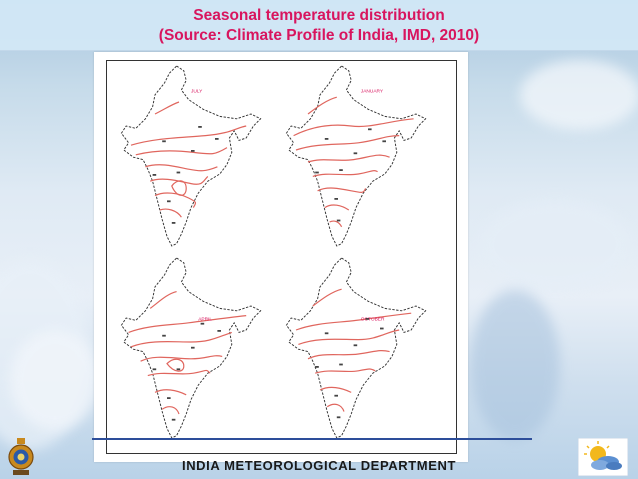  What do you see at coordinates (372, 91) in the screenshot?
I see `map-label-january: JANUARY` at bounding box center [372, 91].